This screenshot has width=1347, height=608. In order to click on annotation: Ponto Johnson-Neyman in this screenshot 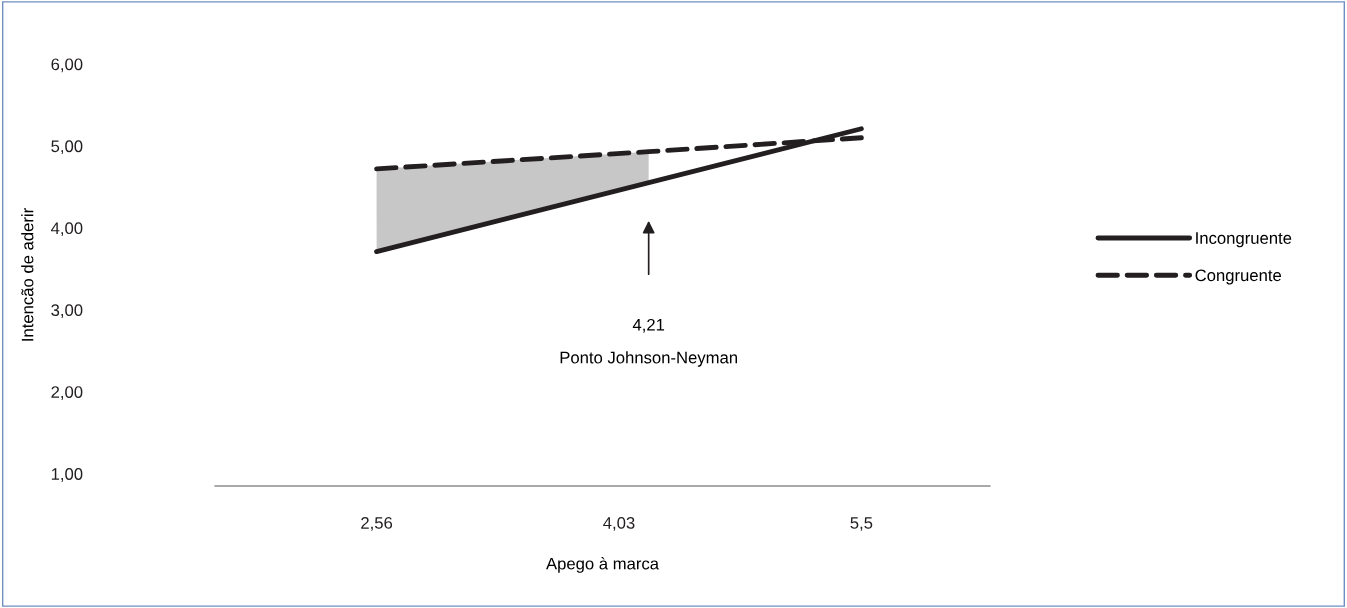, I will do `click(648, 359)`.